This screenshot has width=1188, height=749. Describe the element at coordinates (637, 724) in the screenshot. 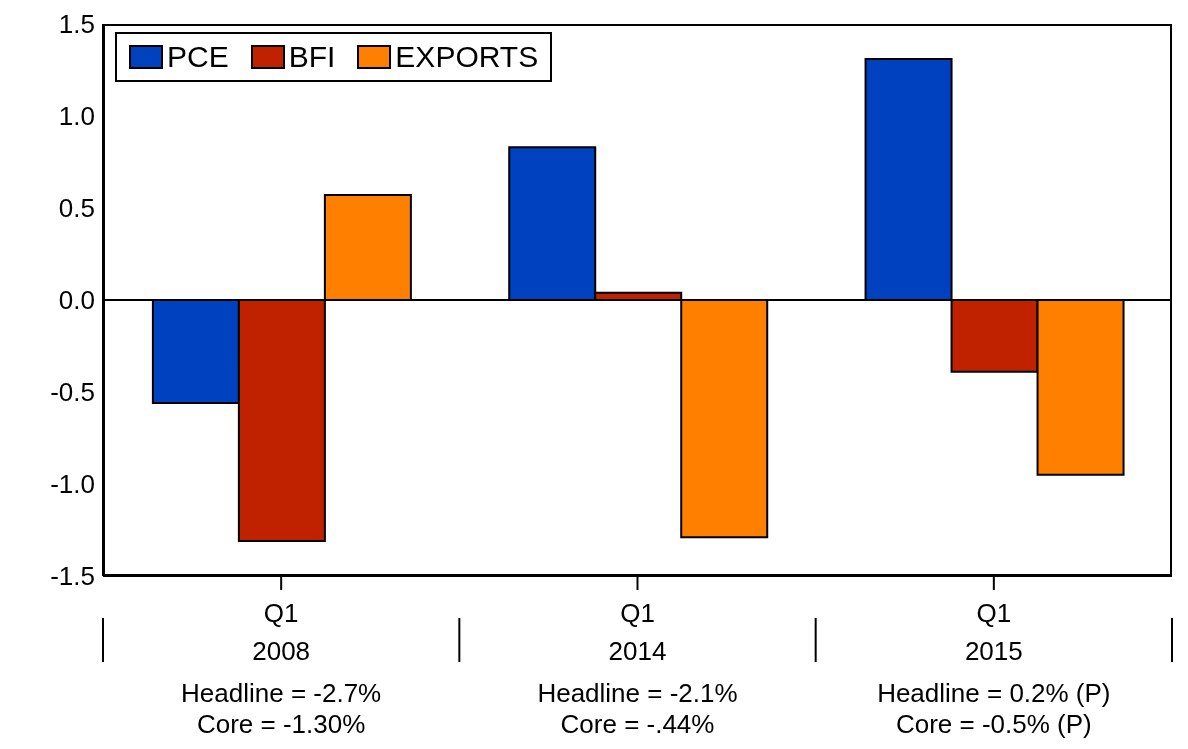

I see `text: Core = -.44%` at that location.